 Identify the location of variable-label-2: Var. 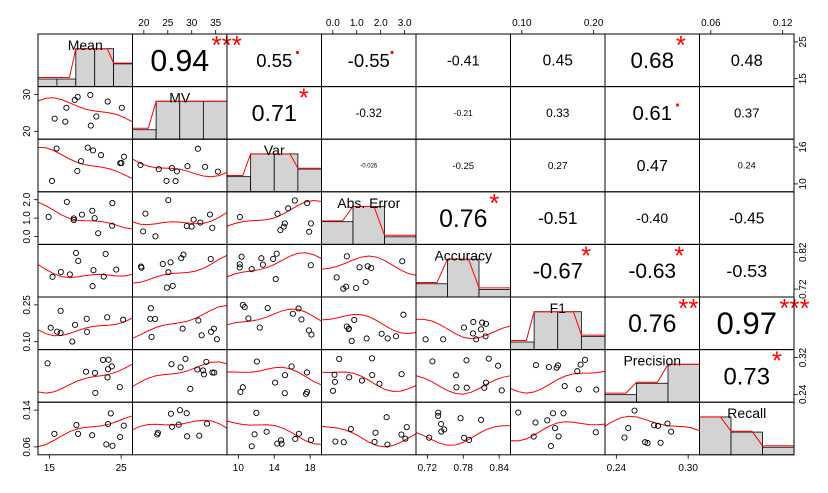
(274, 150).